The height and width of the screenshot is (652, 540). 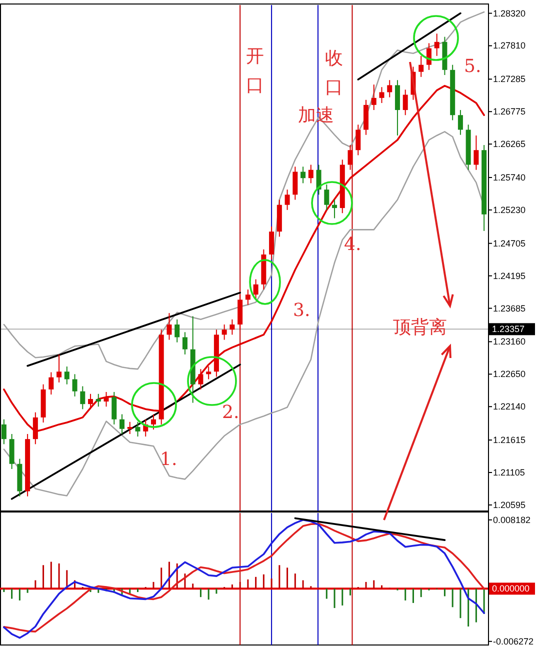 What do you see at coordinates (509, 177) in the screenshot?
I see `y-tick-label: 1.25740` at bounding box center [509, 177].